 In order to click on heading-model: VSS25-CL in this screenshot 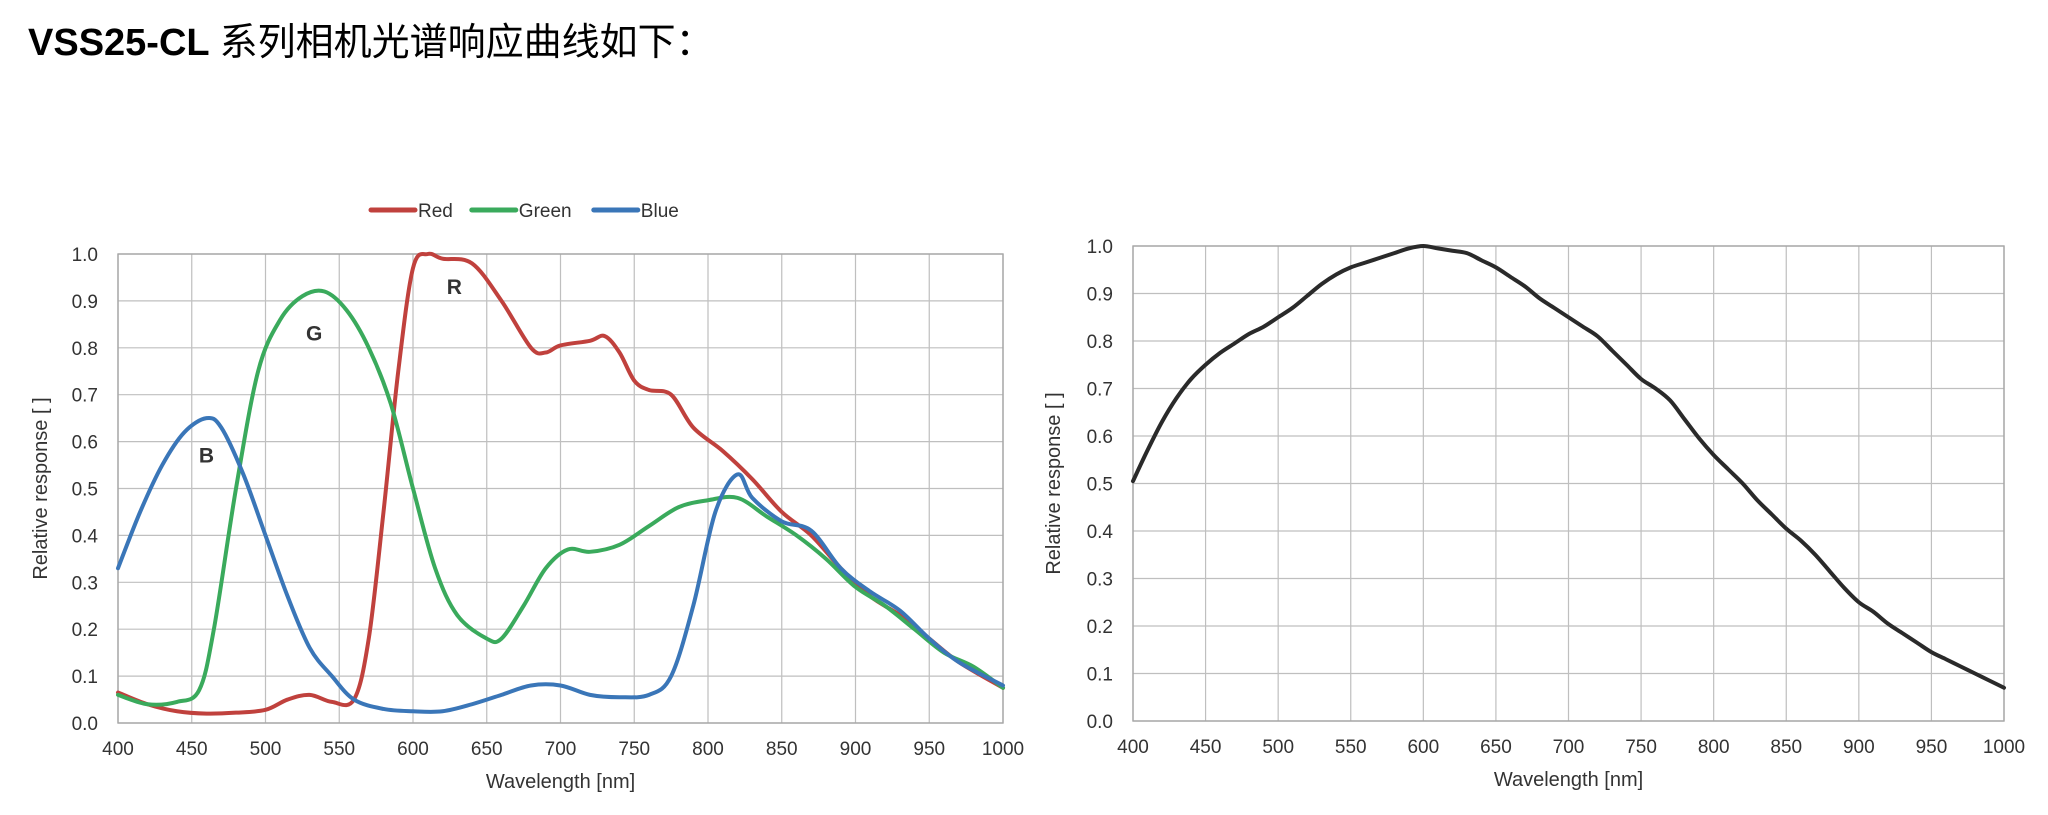, I will do `click(119, 43)`.